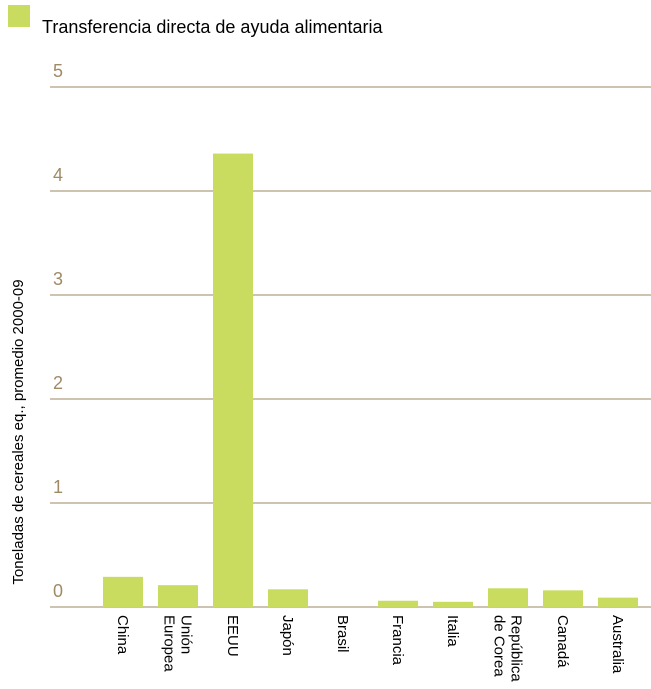  What do you see at coordinates (122, 635) in the screenshot?
I see `x-tick-label: China` at bounding box center [122, 635].